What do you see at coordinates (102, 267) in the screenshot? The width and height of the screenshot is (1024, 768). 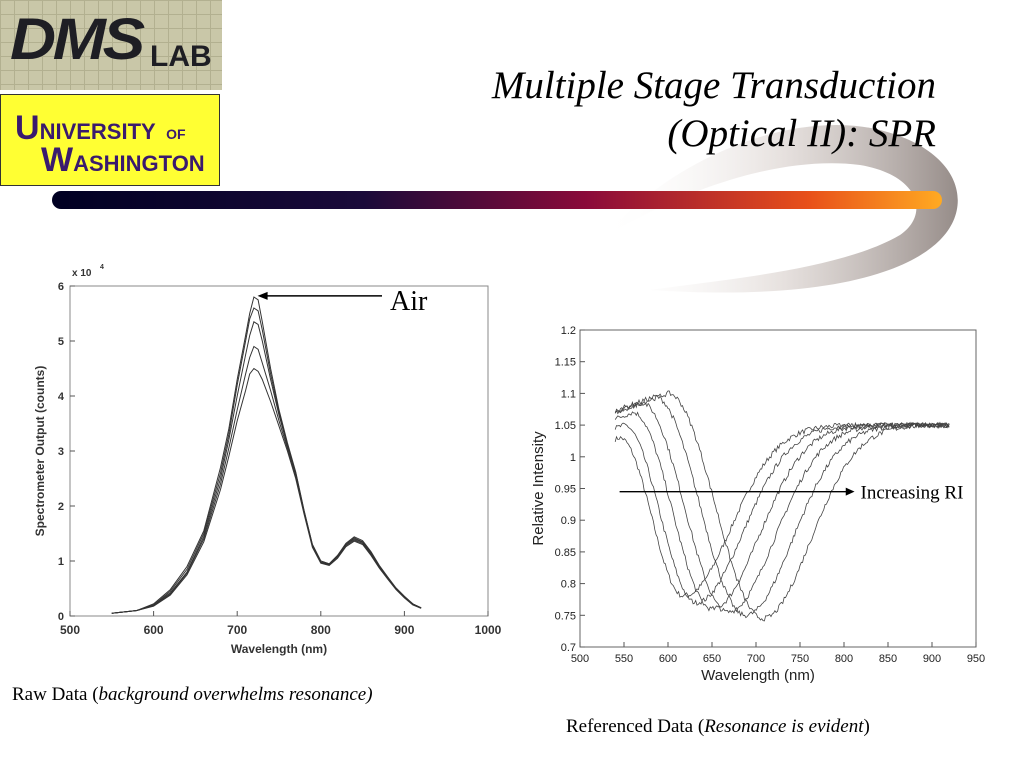 I see `y-multiplier-exponent: 4` at bounding box center [102, 267].